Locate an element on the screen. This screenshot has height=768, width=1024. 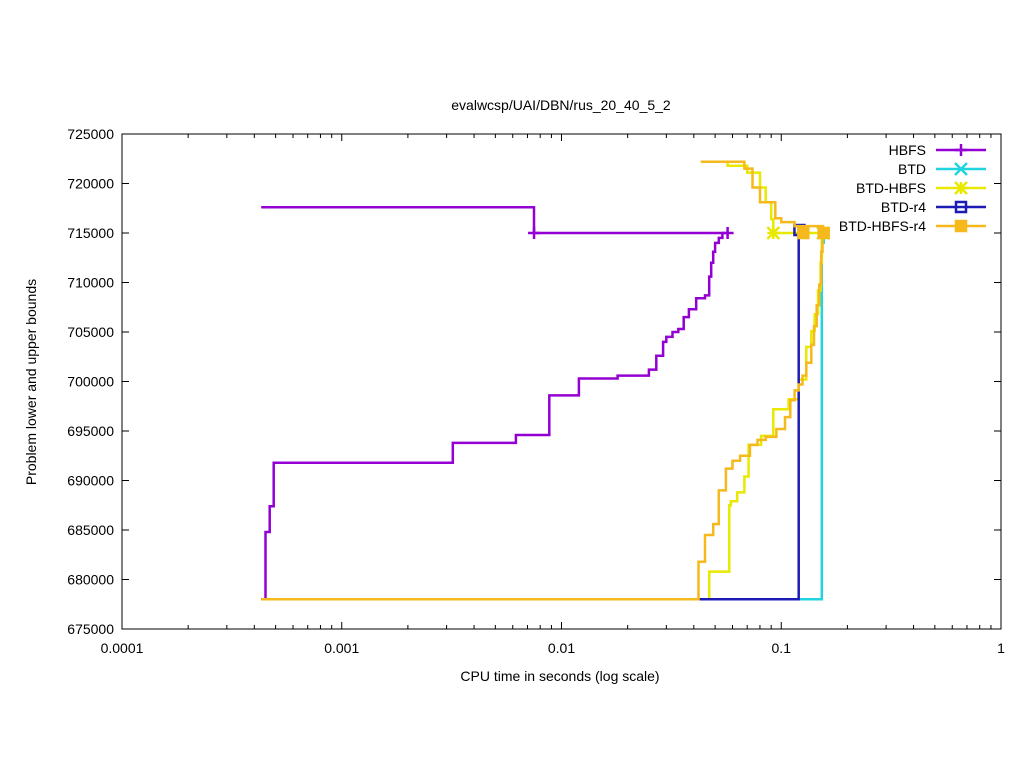
x-tick-label-1: 0.001 is located at coordinates (341, 648).